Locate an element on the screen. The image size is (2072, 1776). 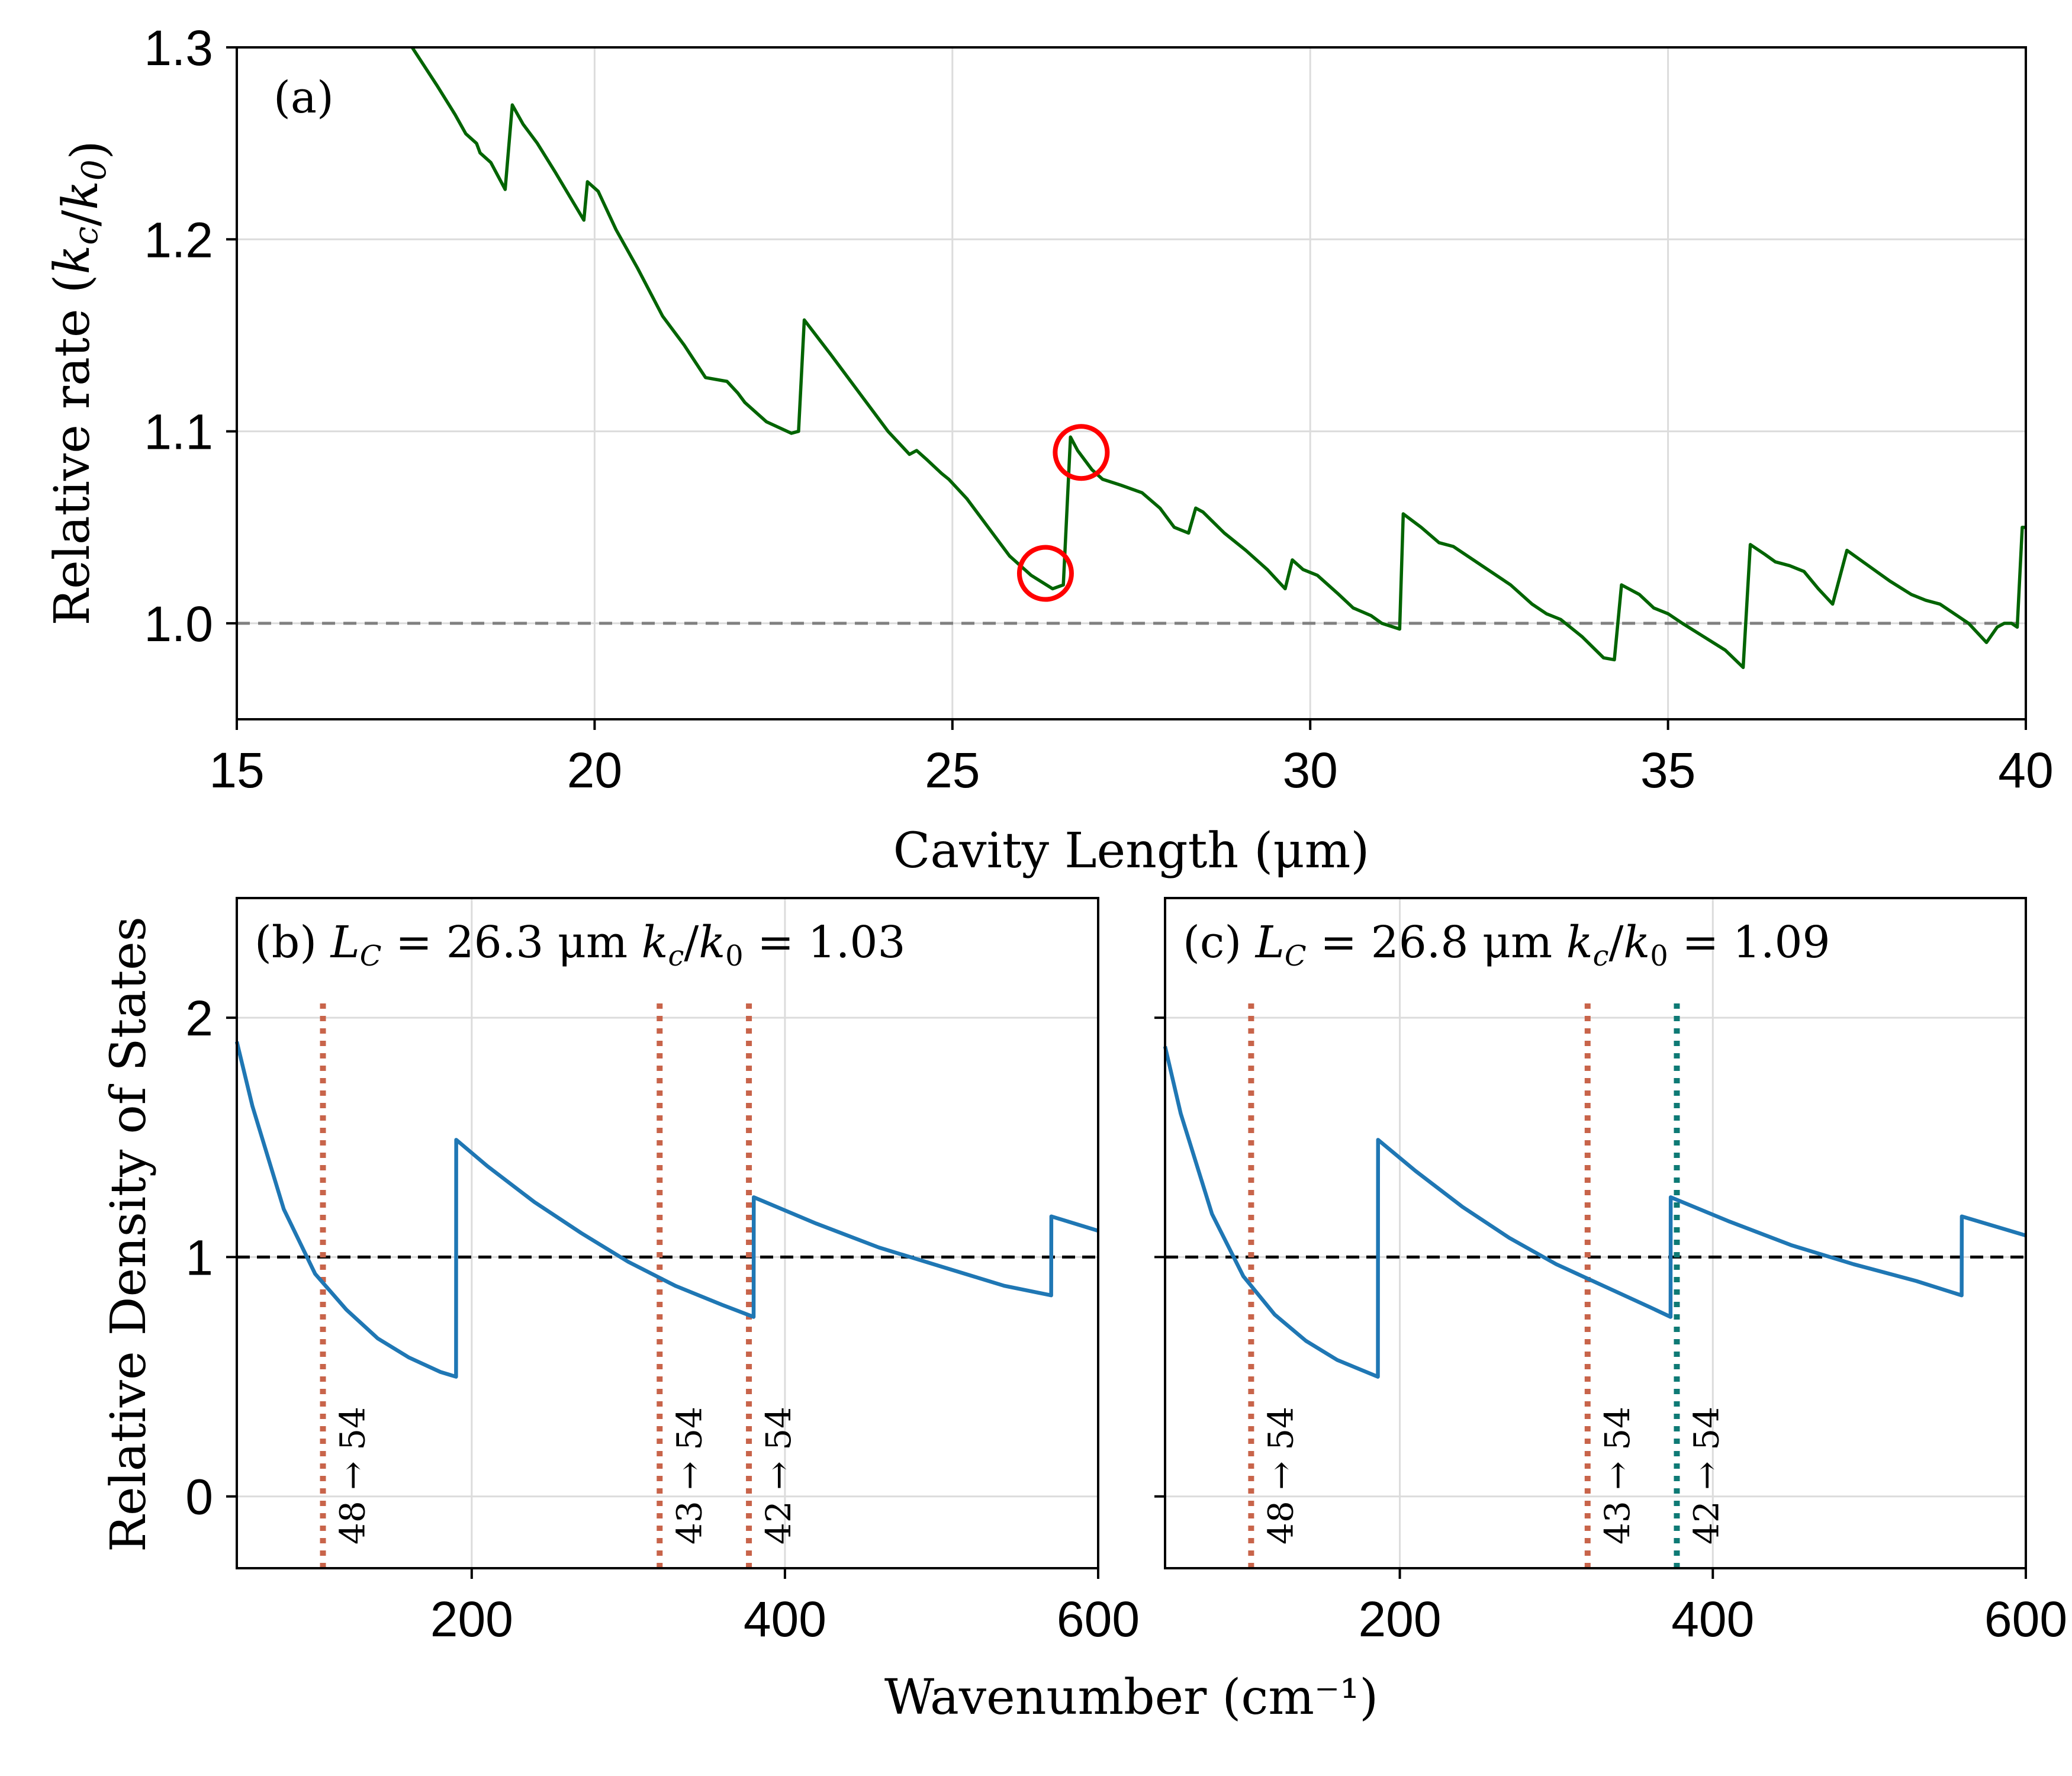
x-tick-label: 25 is located at coordinates (952, 770).